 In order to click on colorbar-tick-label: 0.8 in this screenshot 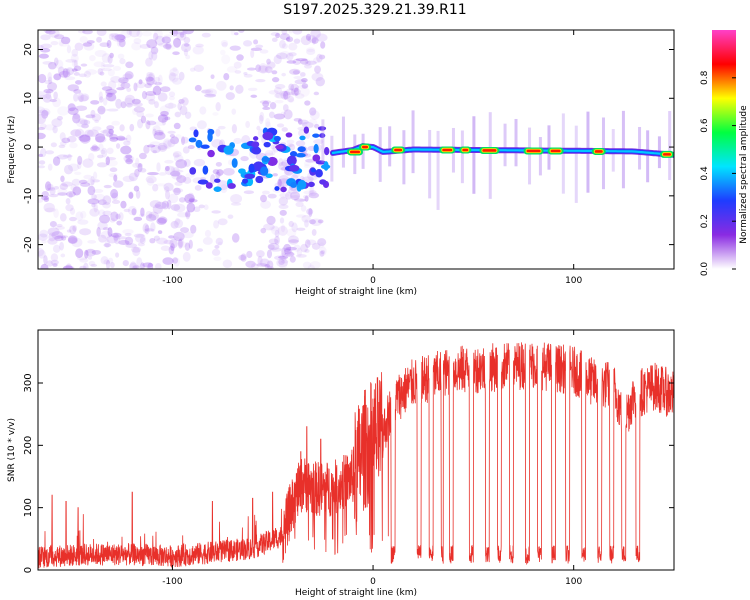, I will do `click(705, 77)`.